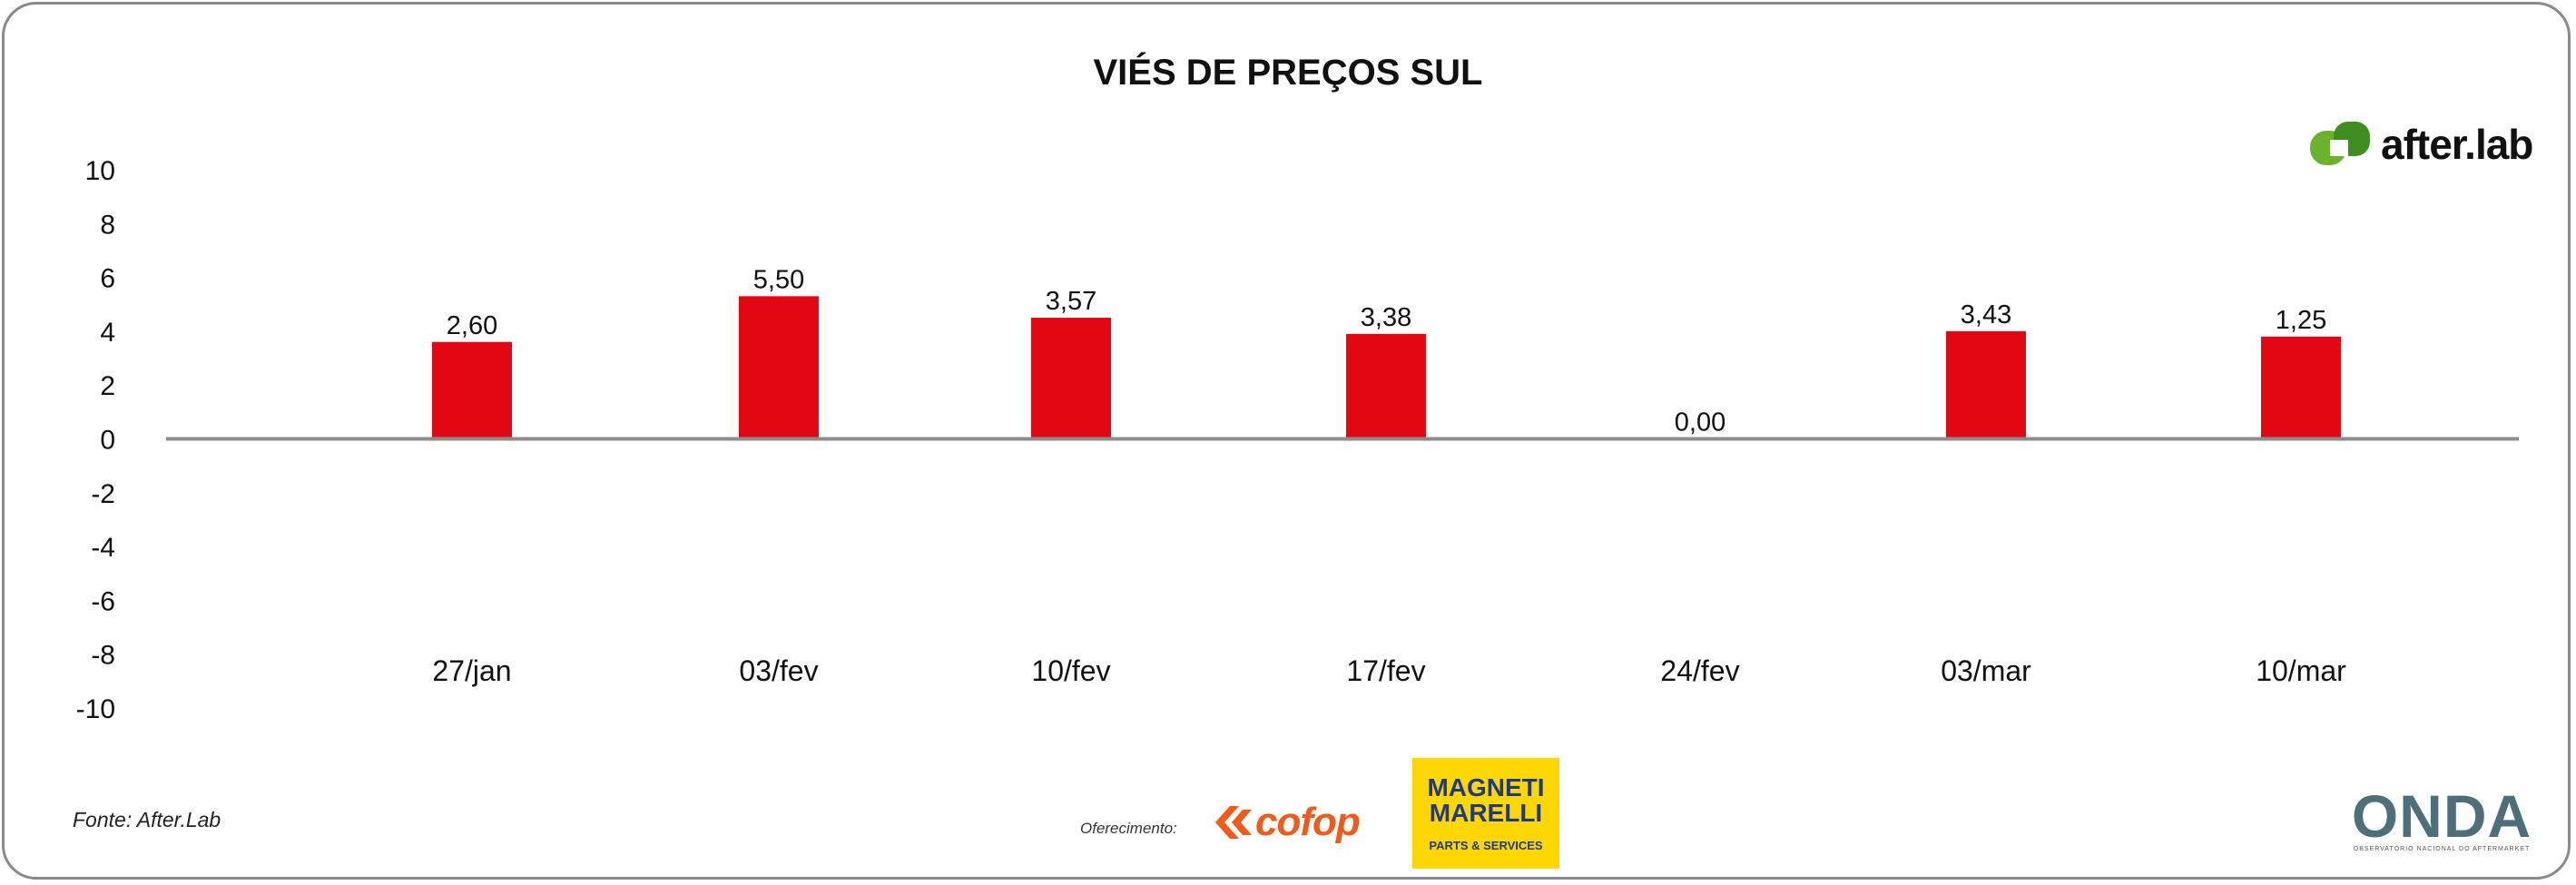 This screenshot has height=885, width=2576. I want to click on y-tick-label: -10, so click(95, 709).